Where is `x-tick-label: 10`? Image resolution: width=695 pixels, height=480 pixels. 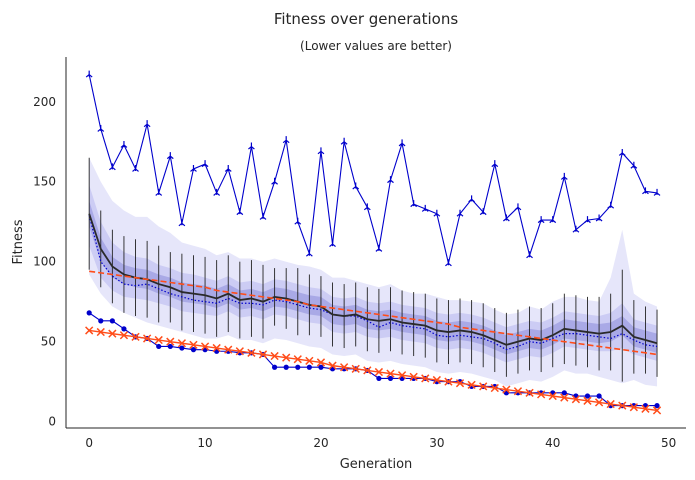
x-tick-label: 10 is located at coordinates (204, 443).